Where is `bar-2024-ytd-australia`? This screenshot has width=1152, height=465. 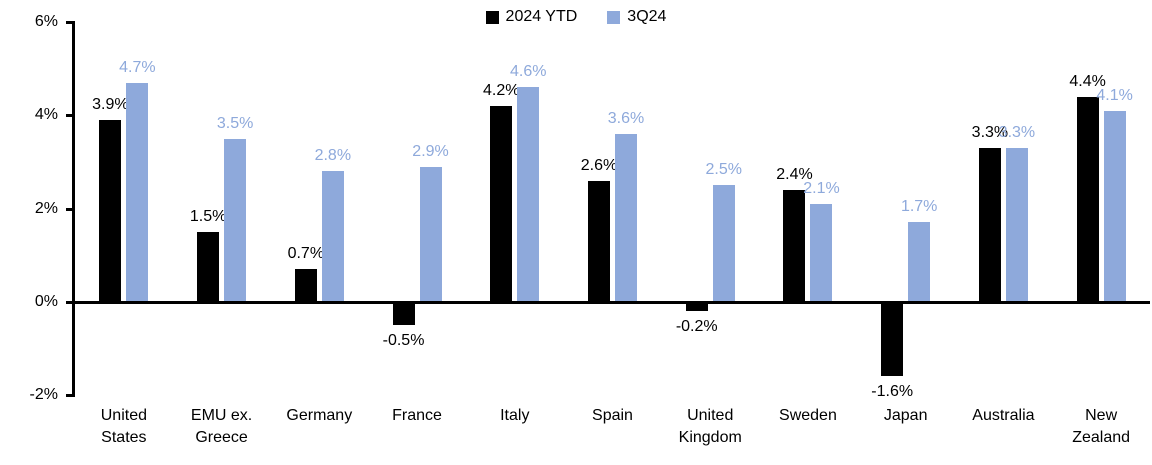 bar-2024-ytd-australia is located at coordinates (989, 224).